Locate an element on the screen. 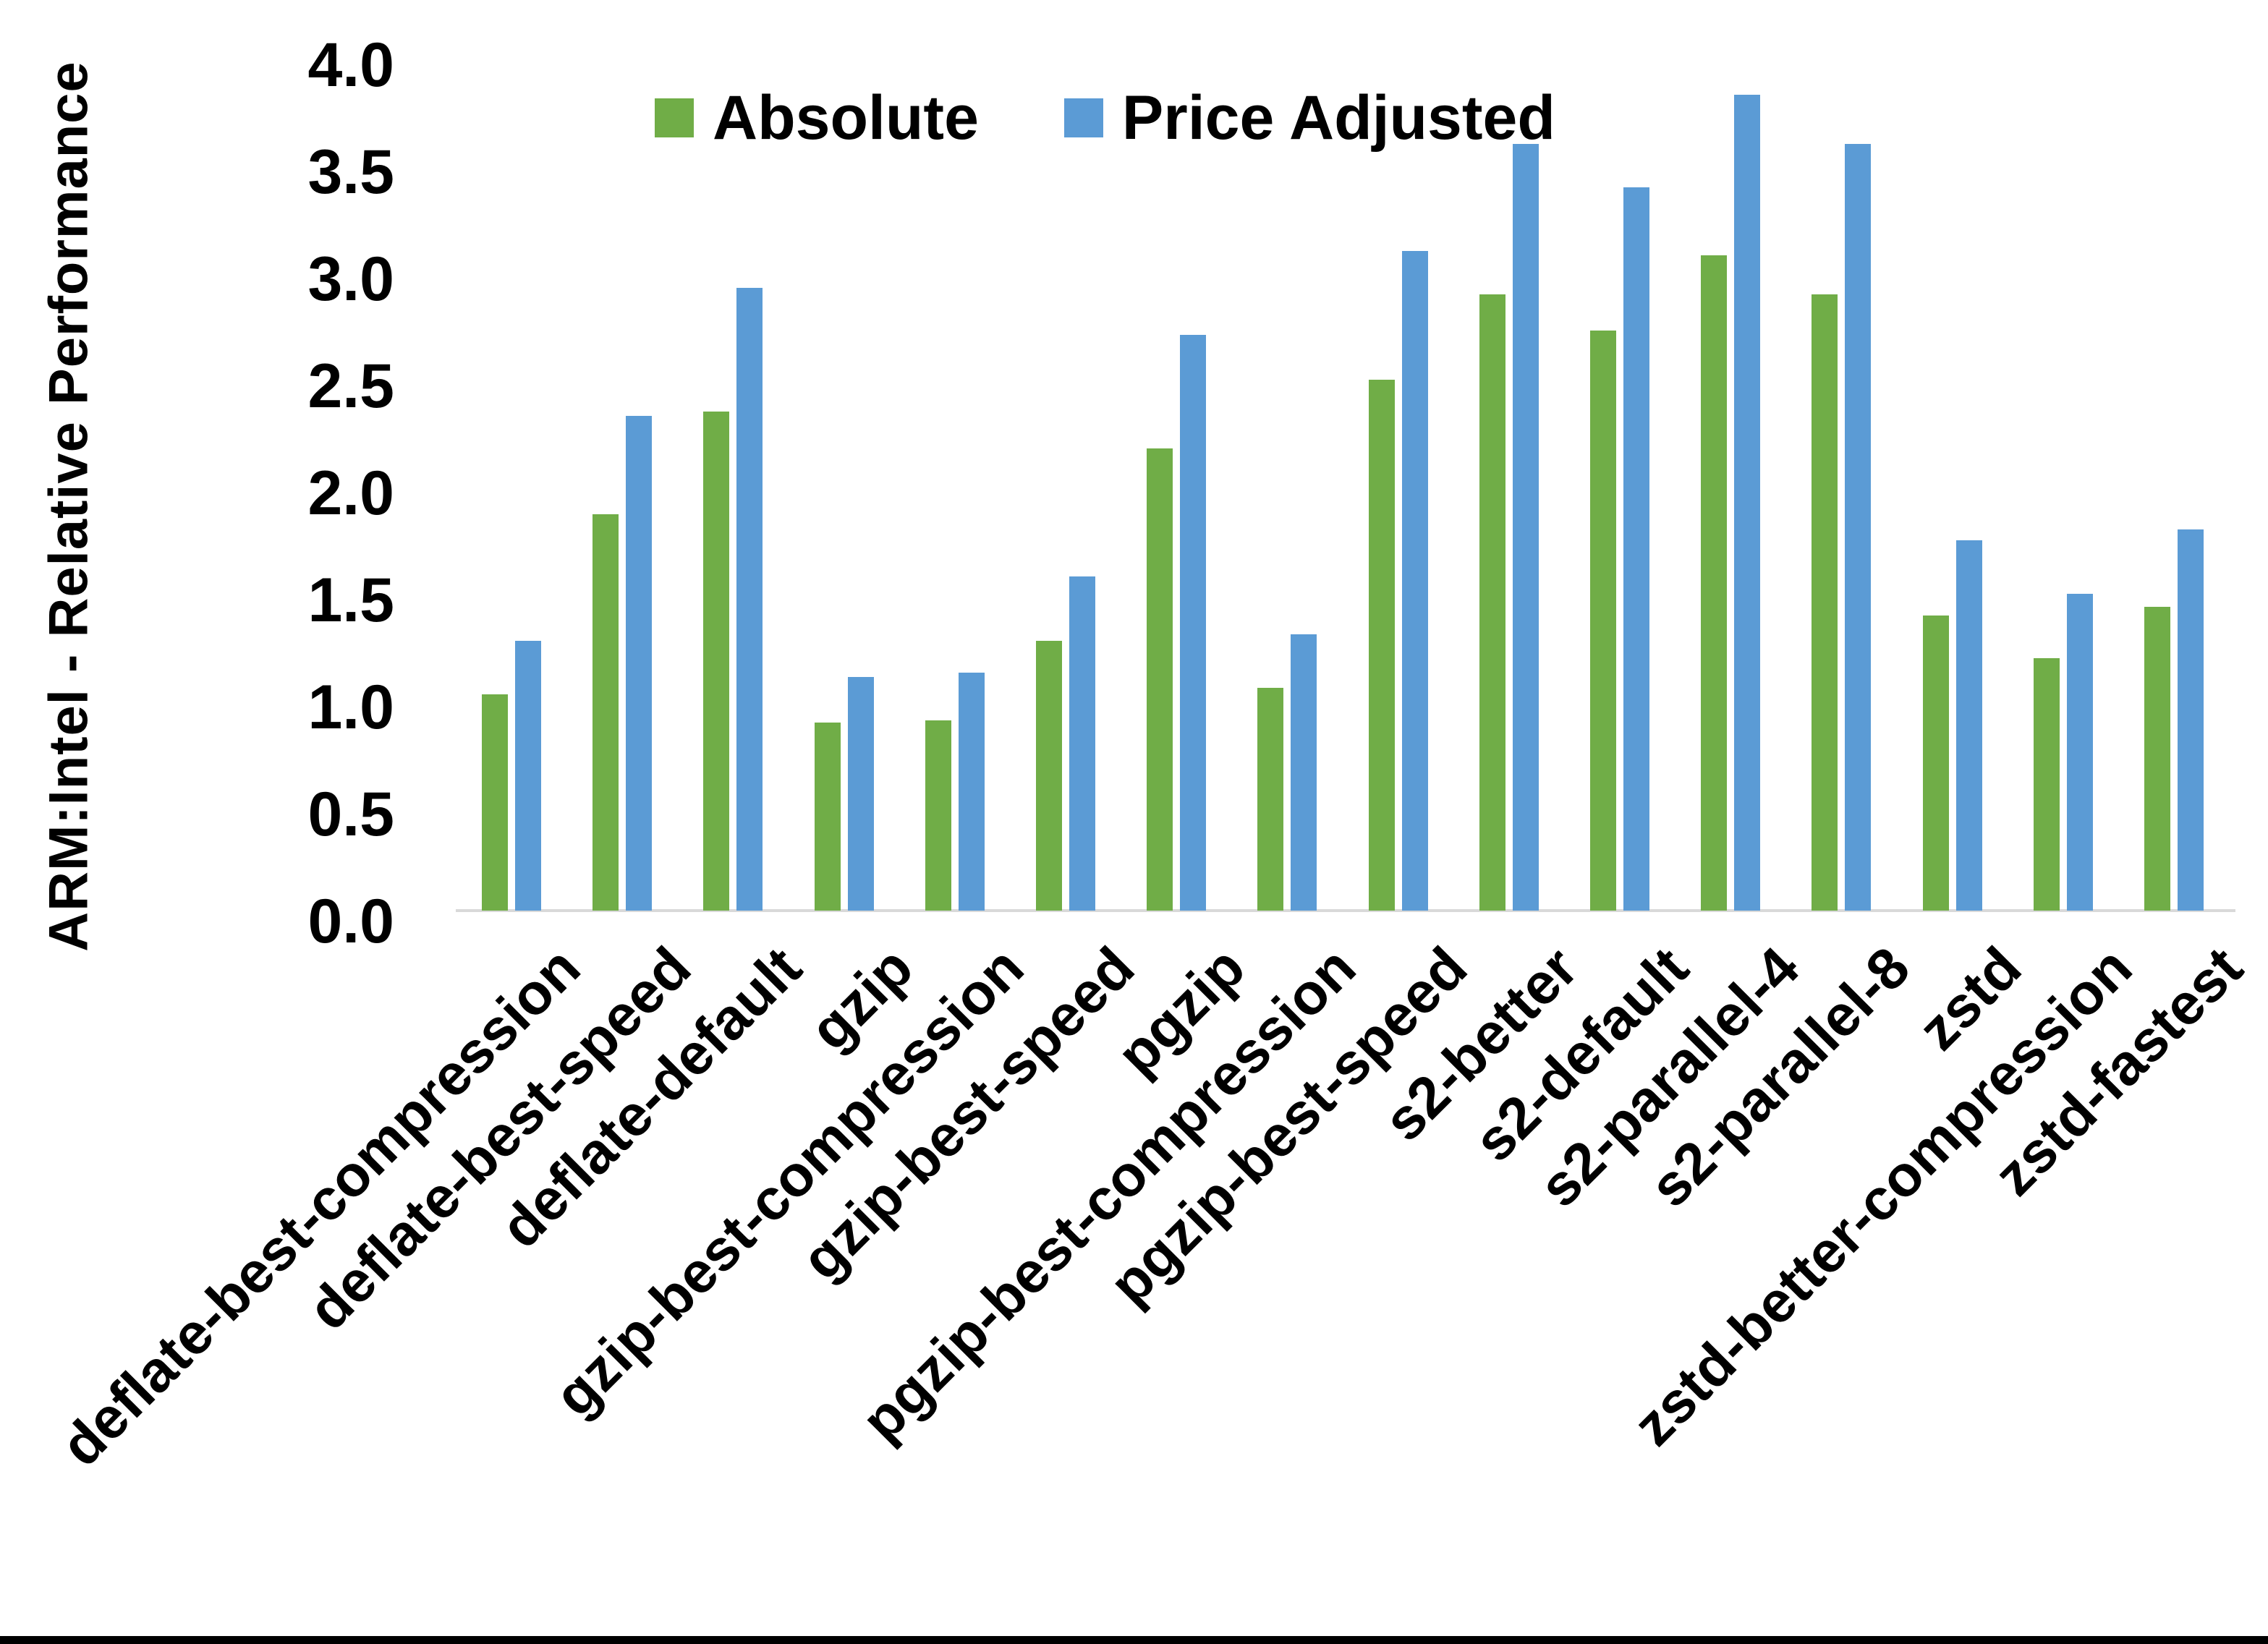 This screenshot has height=1644, width=2268. y-tick-label: 1.5 is located at coordinates (350, 600).